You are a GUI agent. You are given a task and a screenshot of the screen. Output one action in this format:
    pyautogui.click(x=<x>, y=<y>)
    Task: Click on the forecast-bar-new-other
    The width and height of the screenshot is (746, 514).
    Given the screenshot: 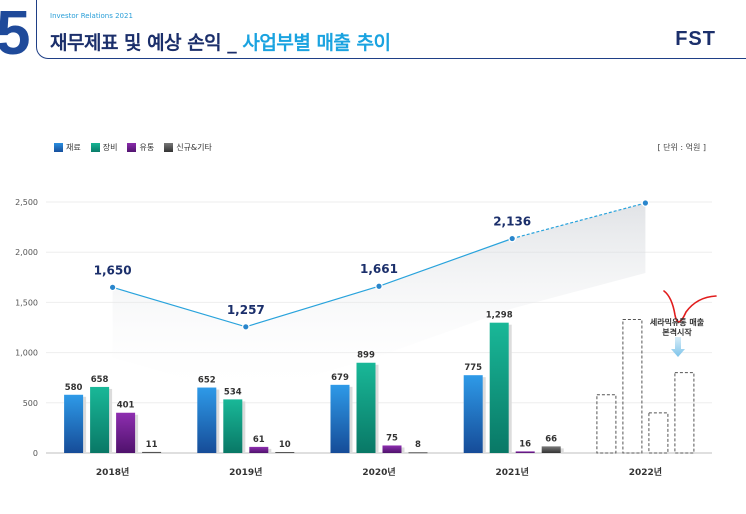 What is the action you would take?
    pyautogui.click(x=684, y=413)
    